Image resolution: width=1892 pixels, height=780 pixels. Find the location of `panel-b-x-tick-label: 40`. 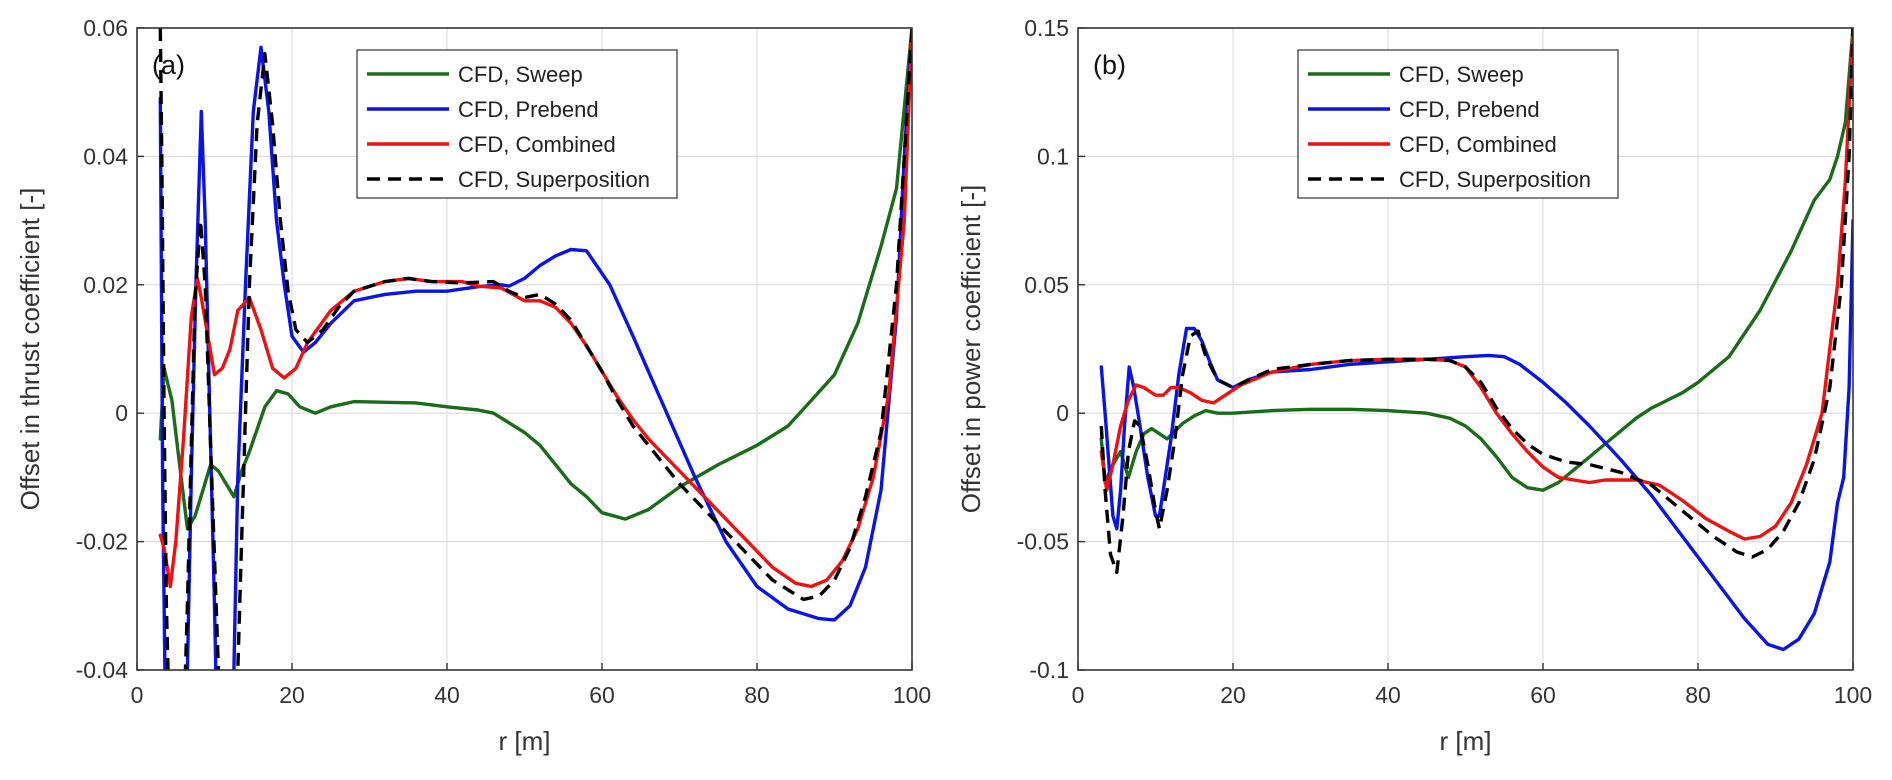

panel-b-x-tick-label: 40 is located at coordinates (1388, 695).